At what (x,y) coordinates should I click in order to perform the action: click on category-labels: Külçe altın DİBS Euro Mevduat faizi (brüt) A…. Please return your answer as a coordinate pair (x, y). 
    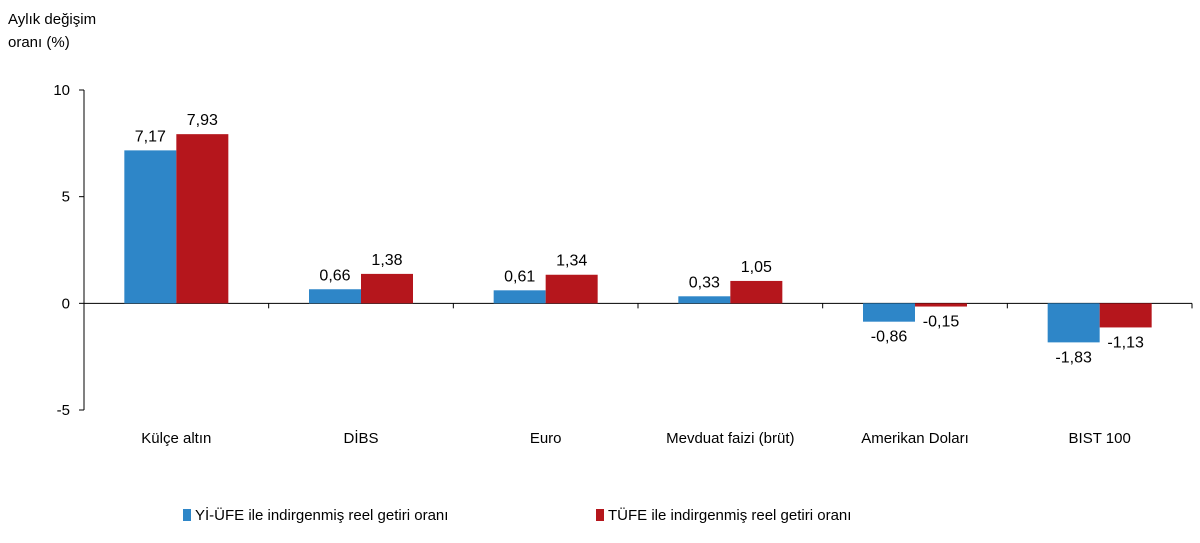
    Looking at the image, I should click on (635, 438).